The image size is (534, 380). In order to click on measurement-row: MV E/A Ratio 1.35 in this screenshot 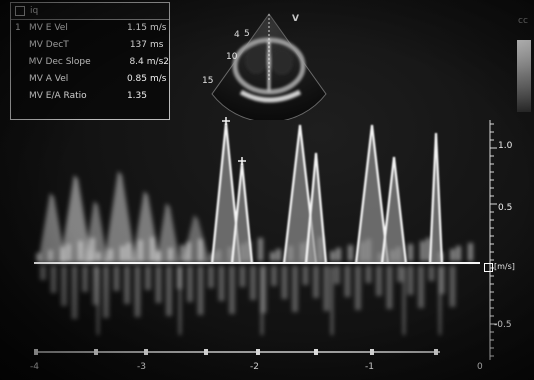, I will do `click(90, 96)`.